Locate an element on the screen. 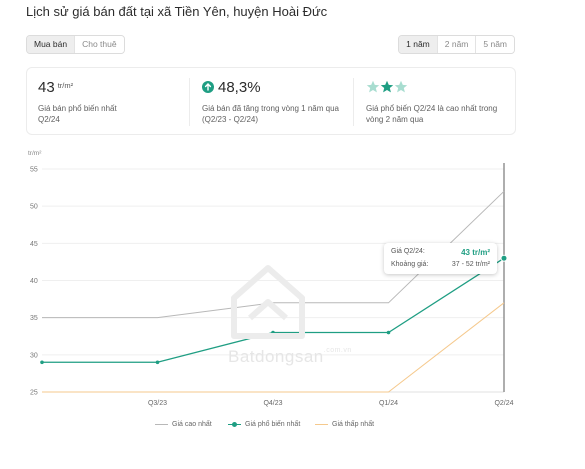 The height and width of the screenshot is (469, 585). tab-2-years: 2 năm is located at coordinates (457, 44).